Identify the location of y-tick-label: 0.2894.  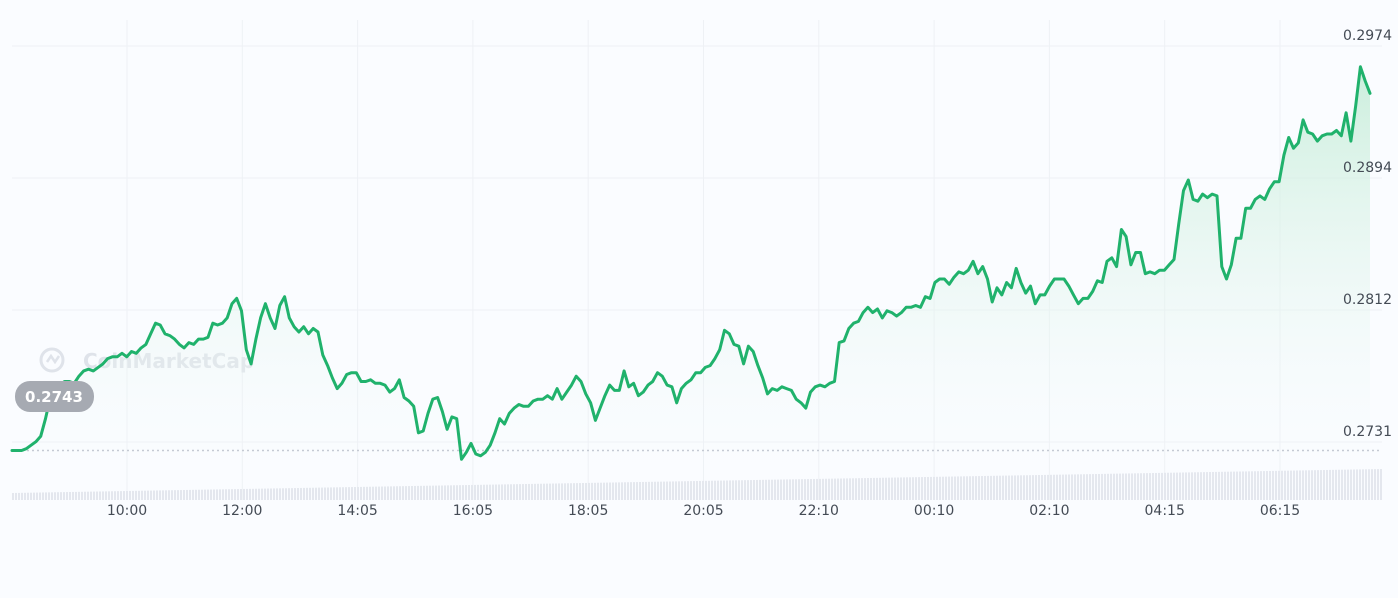
(1367, 168).